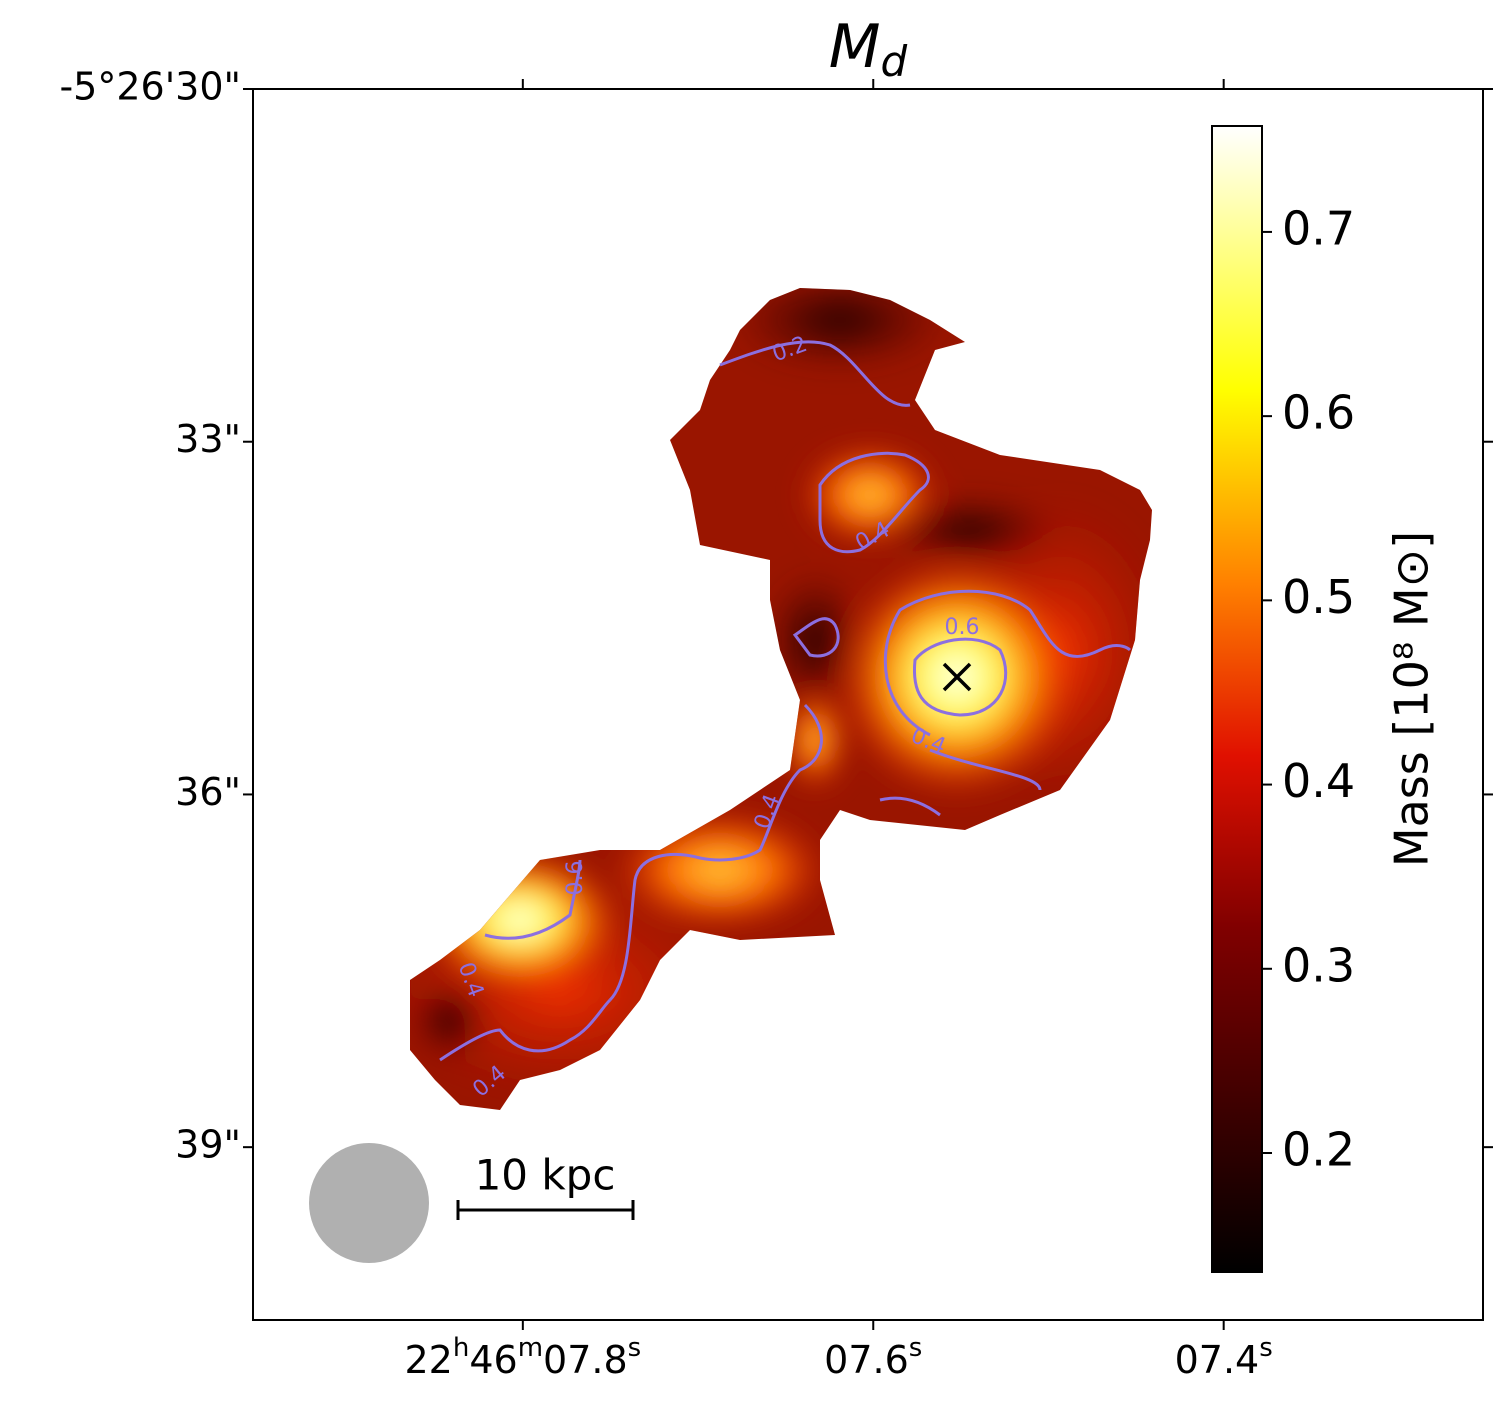  I want to click on chart-title: Md, so click(868, 49).